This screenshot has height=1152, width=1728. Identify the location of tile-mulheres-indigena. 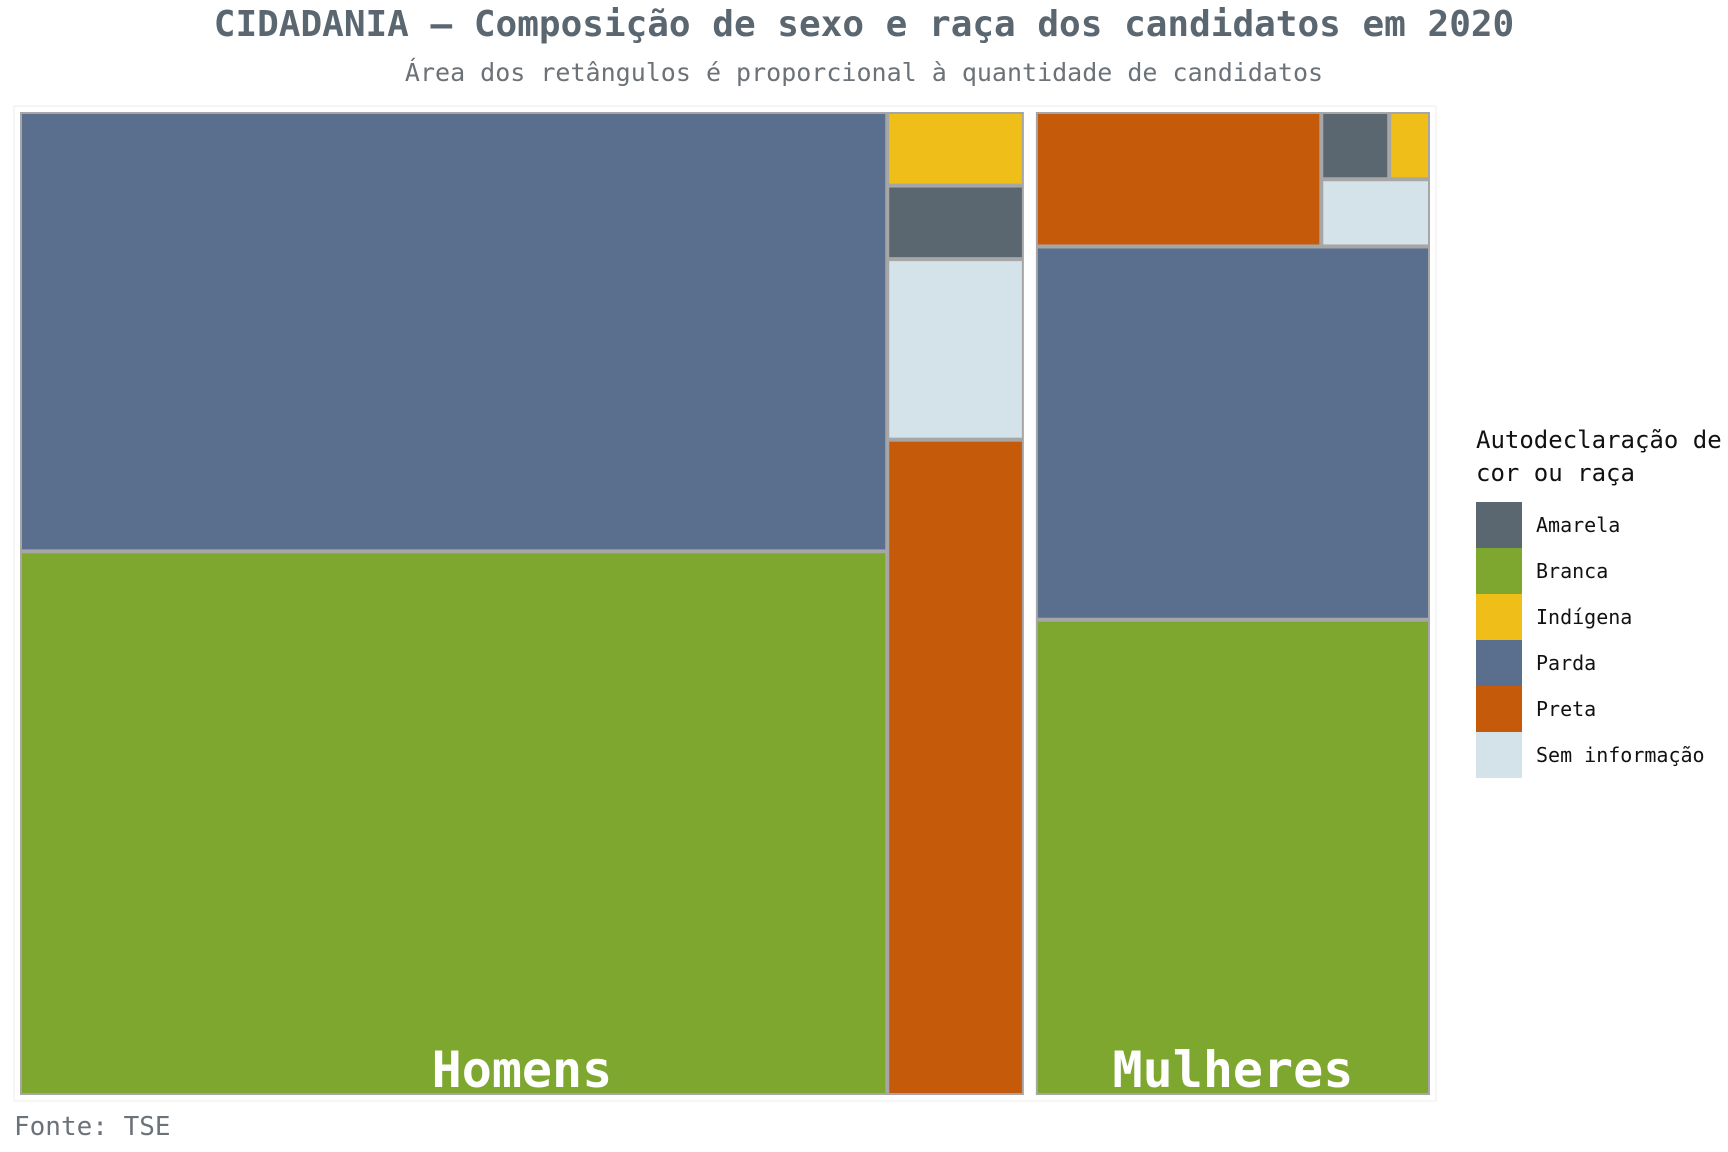
(1409, 146).